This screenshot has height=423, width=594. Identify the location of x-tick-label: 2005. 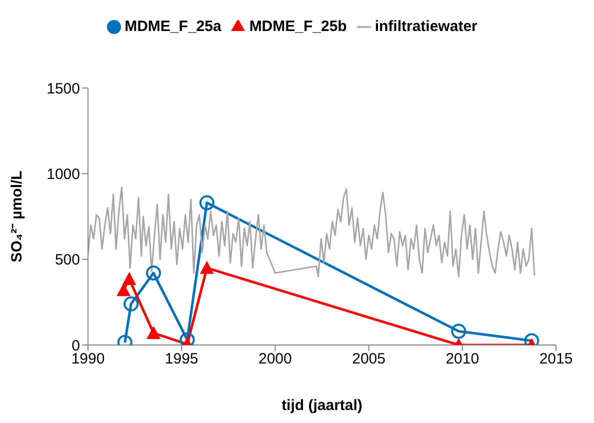
(369, 359).